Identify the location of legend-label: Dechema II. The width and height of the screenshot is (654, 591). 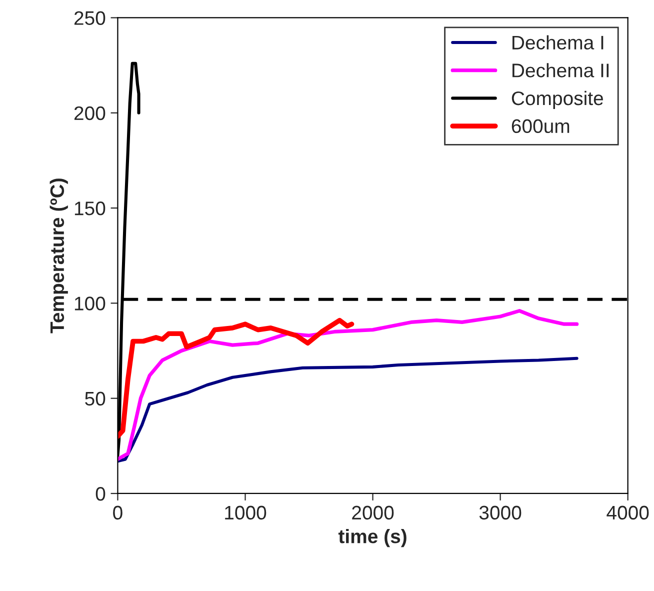
(560, 70).